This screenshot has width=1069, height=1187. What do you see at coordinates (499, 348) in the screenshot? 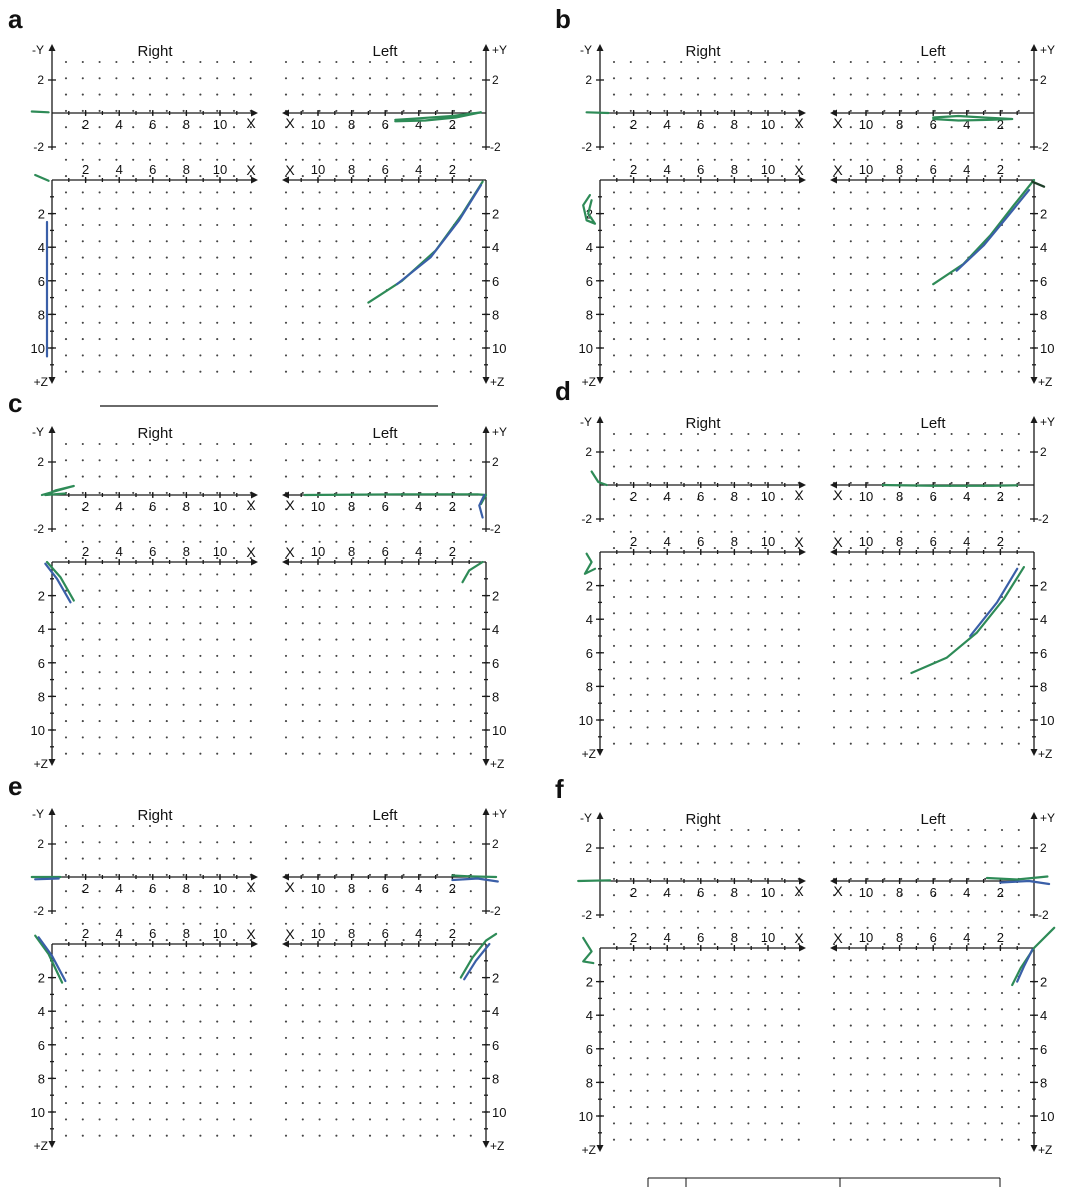
I see `tick-label-z: 10` at bounding box center [499, 348].